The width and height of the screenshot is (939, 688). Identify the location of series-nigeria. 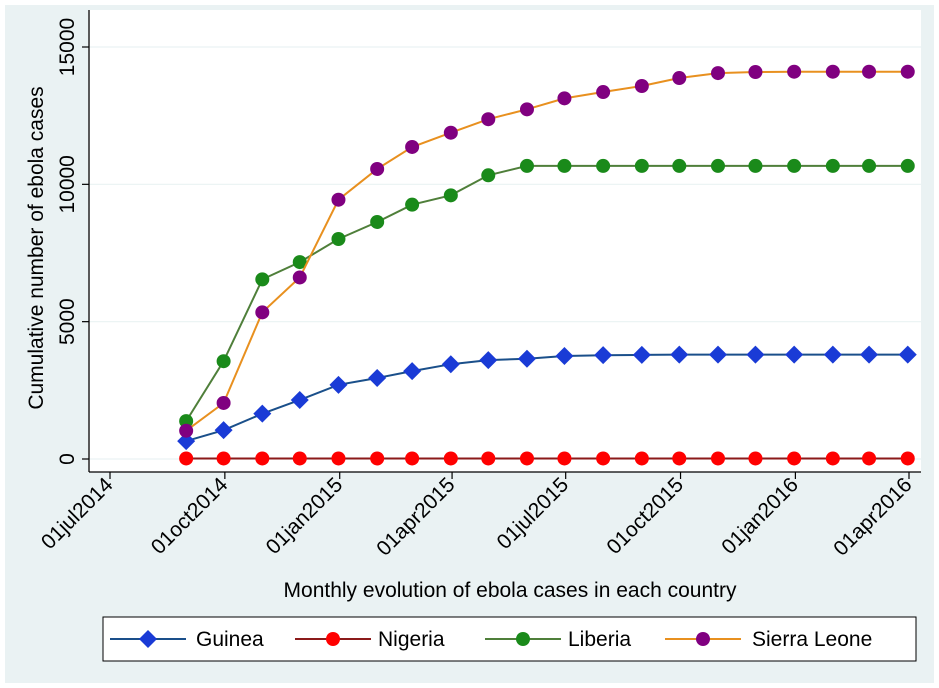
(547, 458).